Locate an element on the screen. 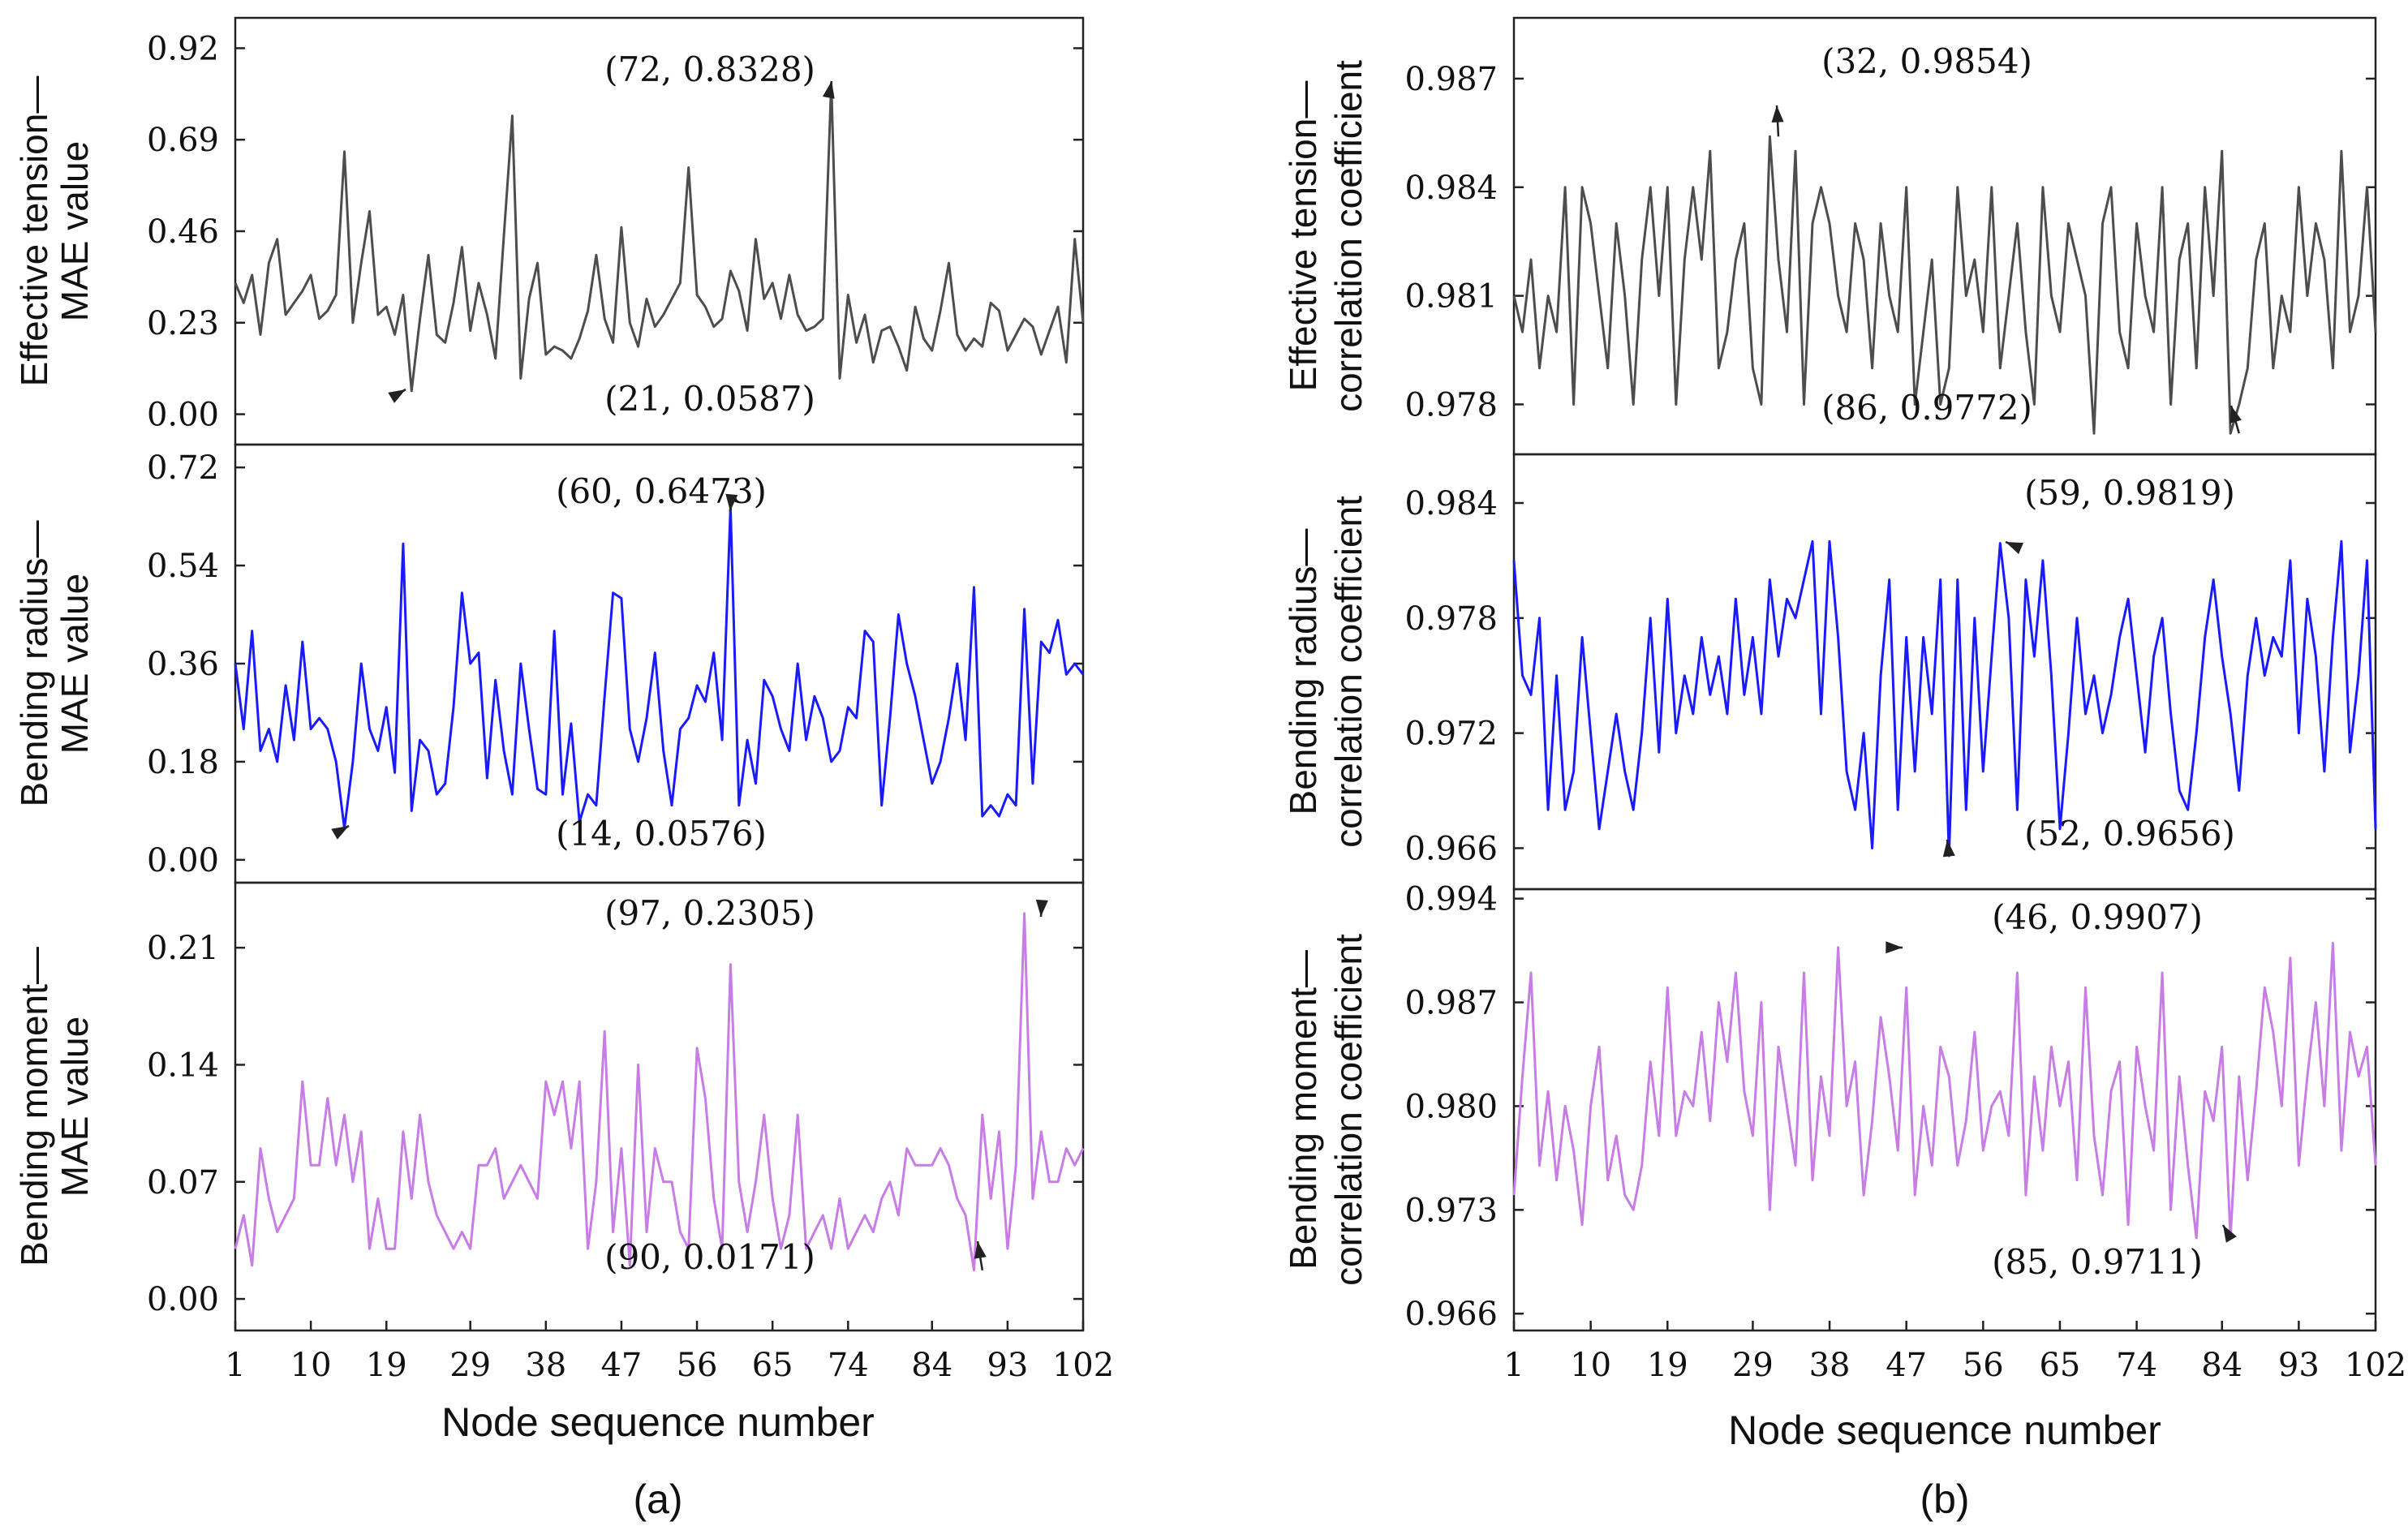 The height and width of the screenshot is (1539, 2408). y-tick-label: 0.18 is located at coordinates (183, 763).